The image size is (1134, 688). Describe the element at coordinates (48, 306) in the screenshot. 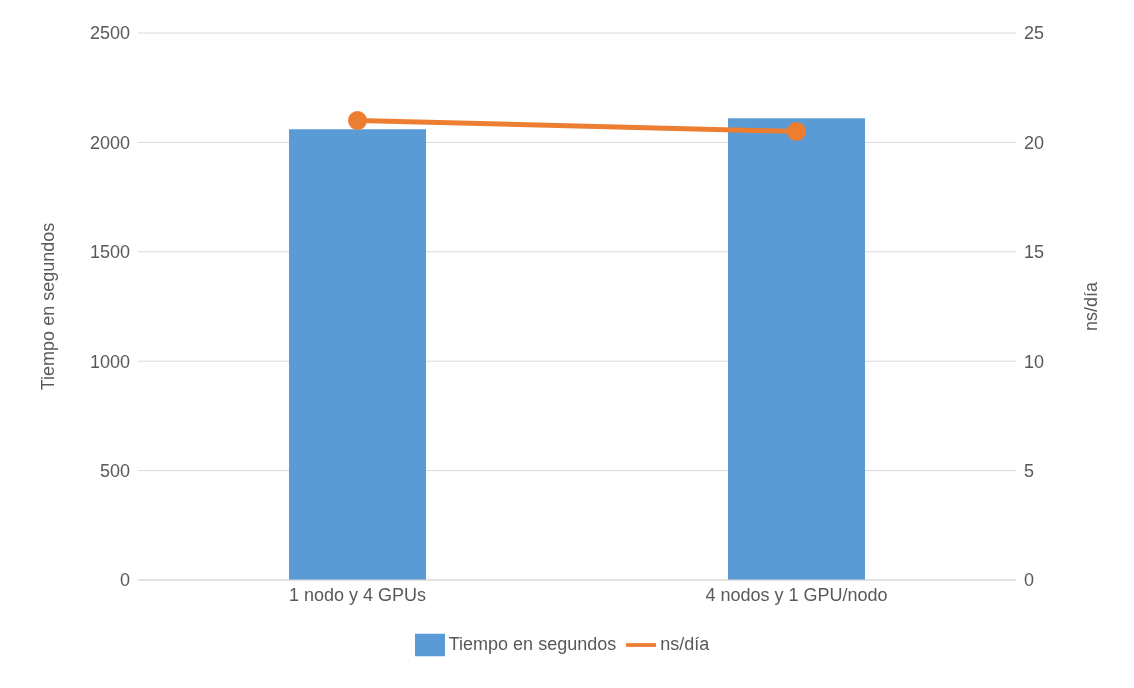

I see `y-axis-title: Tiempo en segundos` at that location.